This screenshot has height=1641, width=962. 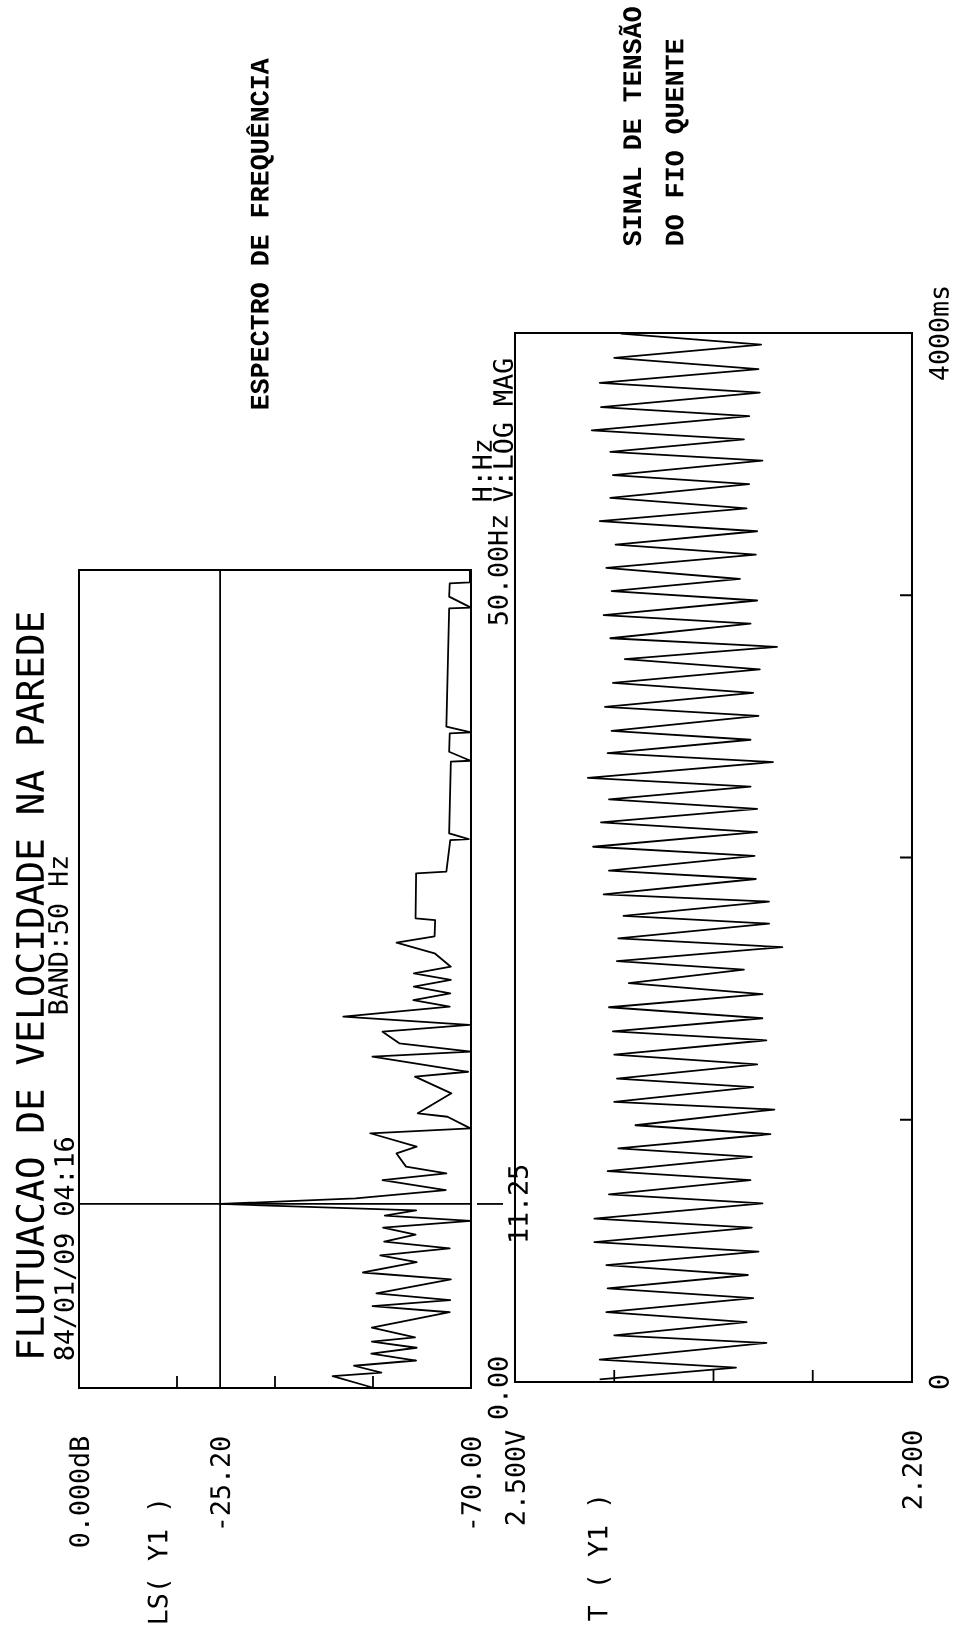 I want to click on y-tick-label: 0, so click(x=938, y=1382).